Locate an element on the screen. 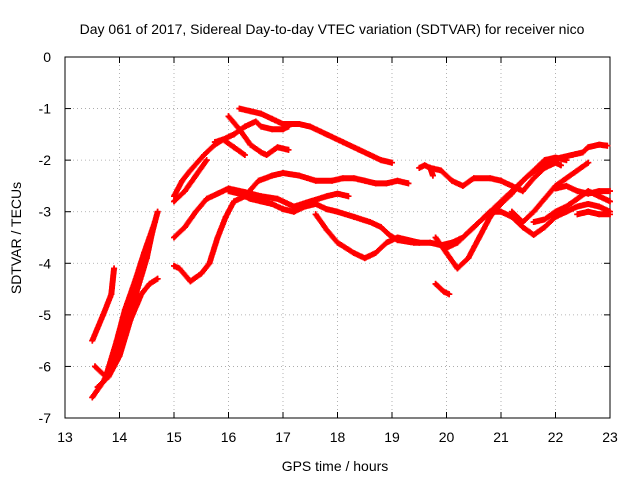 Image resolution: width=640 pixels, height=480 pixels. y-tick-label: -6 is located at coordinates (45, 366).